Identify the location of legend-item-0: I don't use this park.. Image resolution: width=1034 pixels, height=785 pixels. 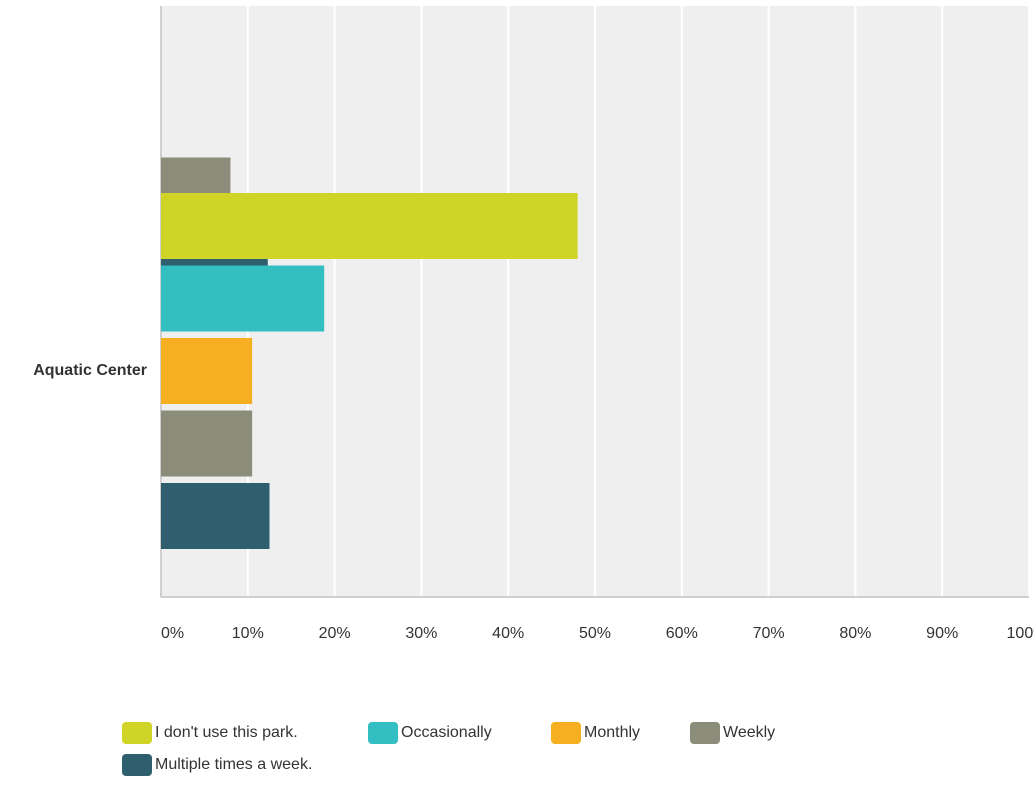
(210, 733).